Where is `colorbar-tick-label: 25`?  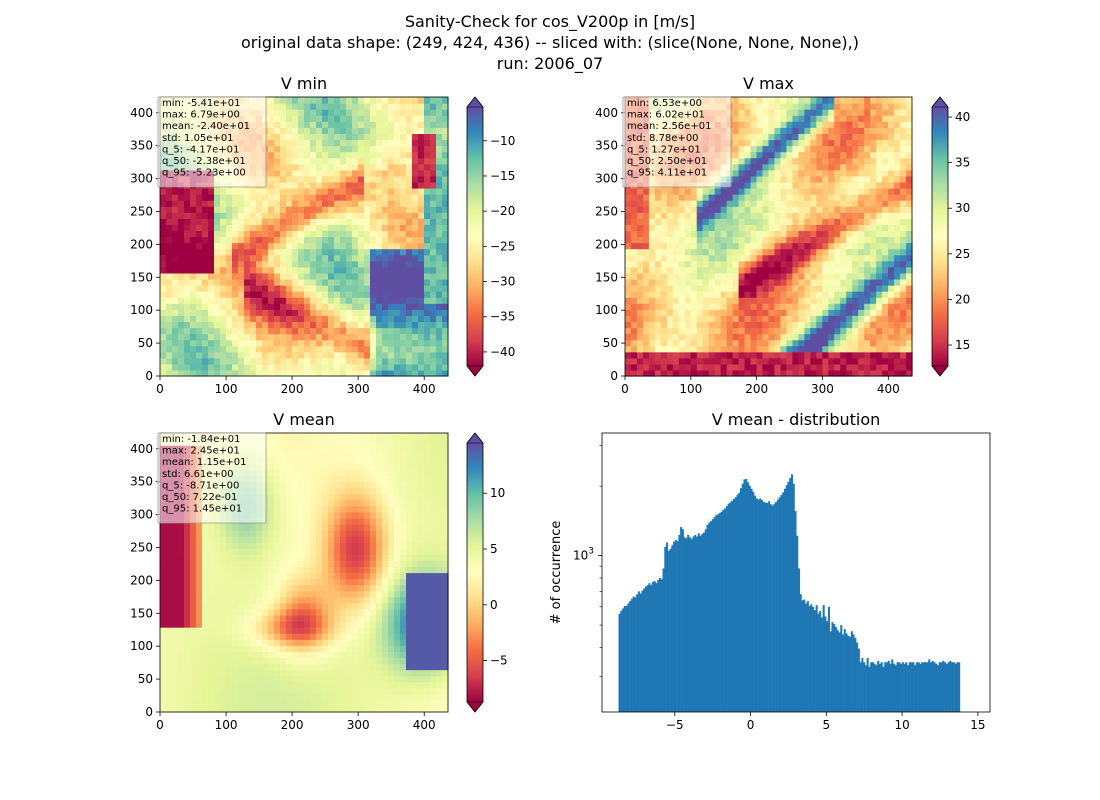
colorbar-tick-label: 25 is located at coordinates (962, 254).